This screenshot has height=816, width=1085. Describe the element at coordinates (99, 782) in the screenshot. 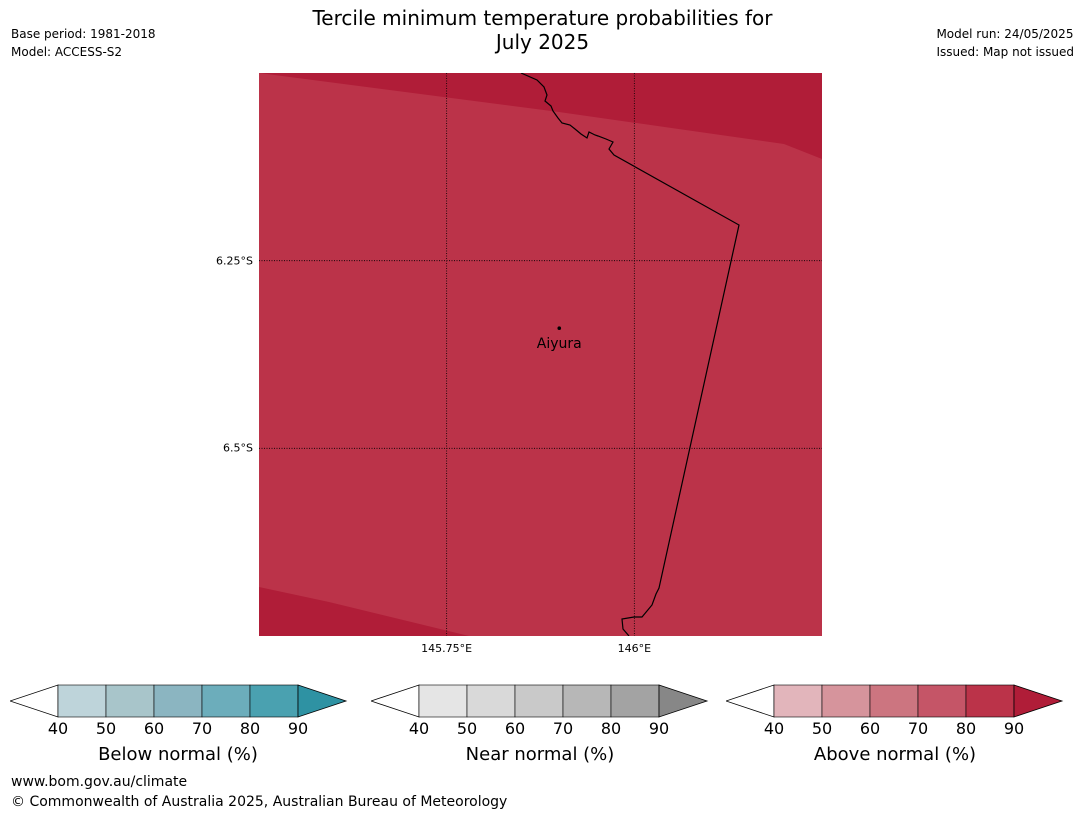

I see `footer-url: www.bom.gov.au/climate` at that location.